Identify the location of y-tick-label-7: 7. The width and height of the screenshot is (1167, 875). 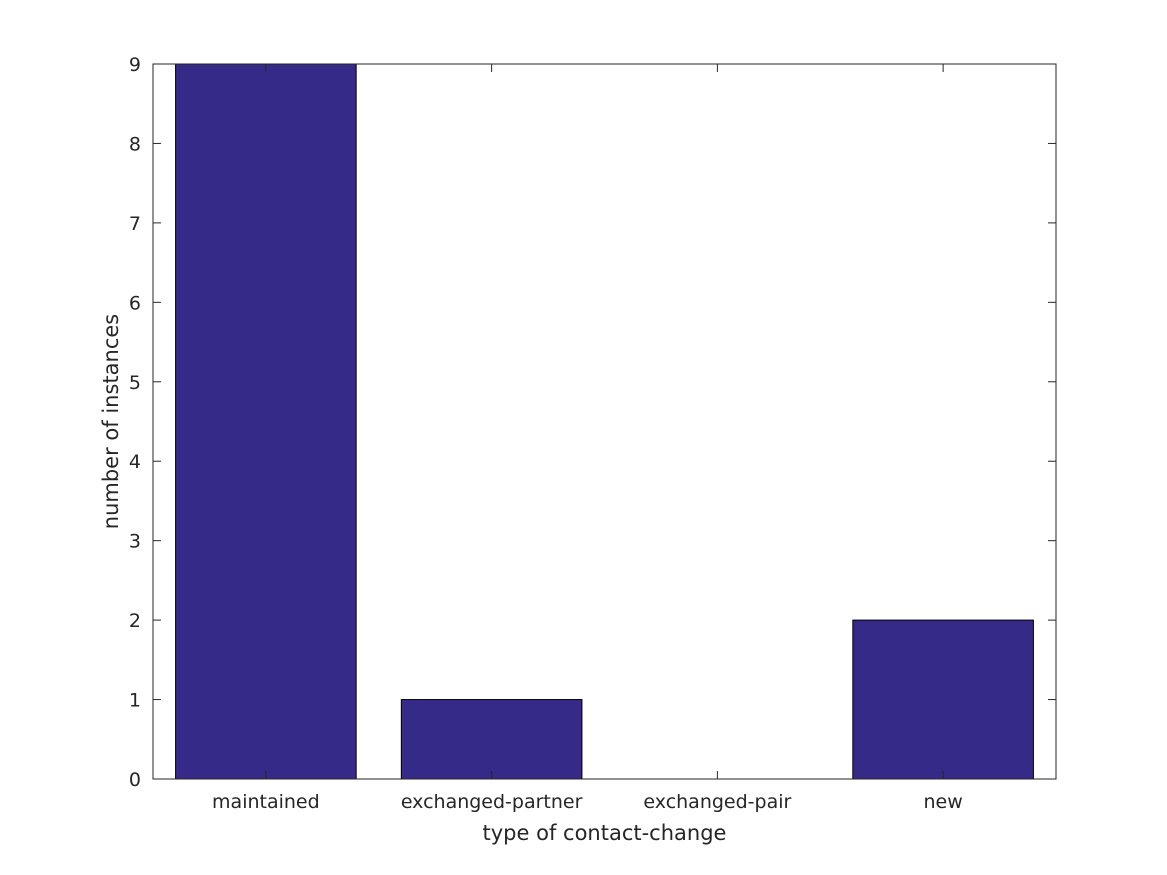
(135, 224).